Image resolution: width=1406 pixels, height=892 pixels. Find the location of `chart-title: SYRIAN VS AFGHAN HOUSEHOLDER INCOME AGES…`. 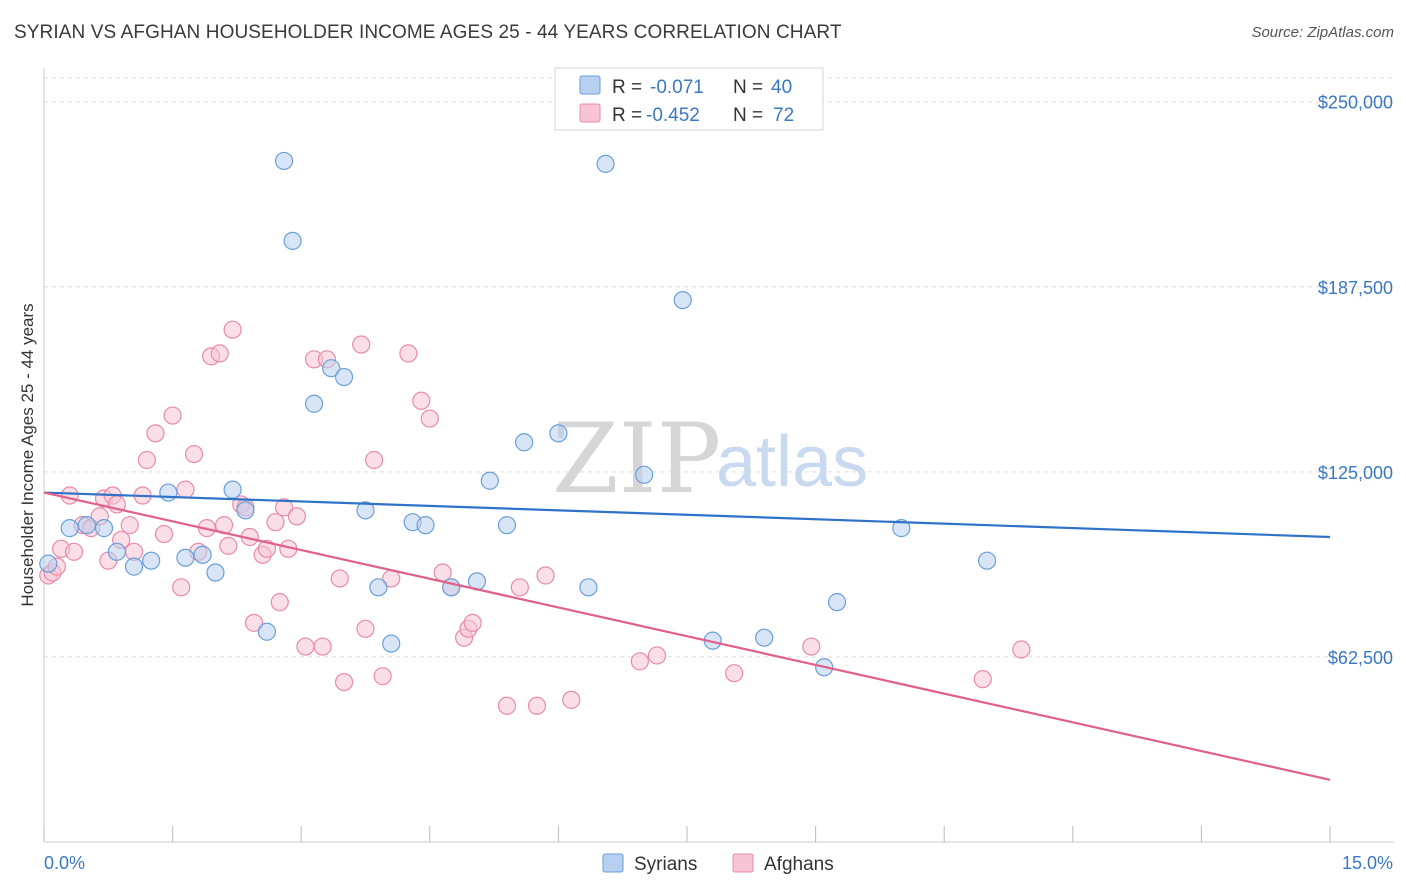

chart-title: SYRIAN VS AFGHAN HOUSEHOLDER INCOME AGES… is located at coordinates (428, 32).